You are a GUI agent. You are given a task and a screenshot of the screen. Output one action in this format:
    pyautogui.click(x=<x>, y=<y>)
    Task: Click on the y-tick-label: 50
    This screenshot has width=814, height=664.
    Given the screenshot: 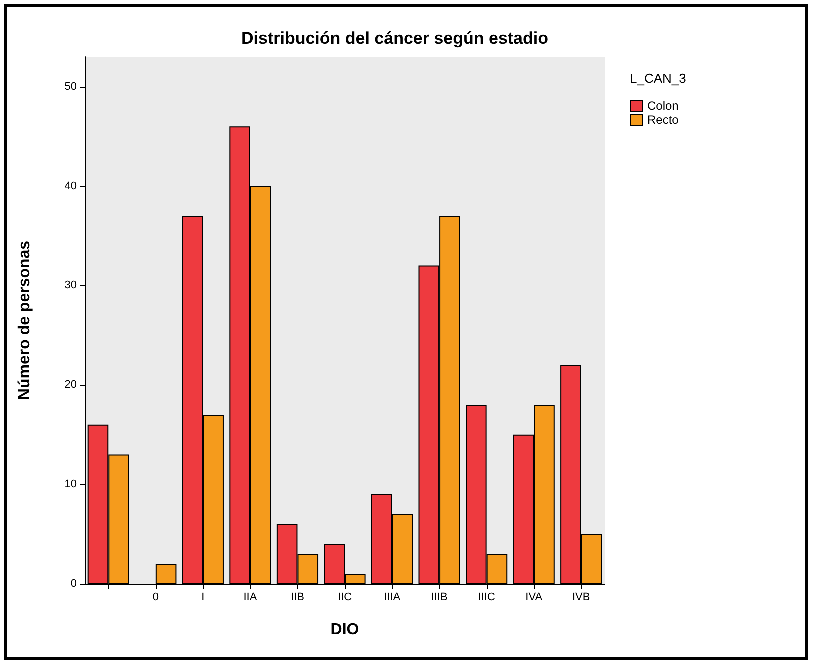 What is the action you would take?
    pyautogui.click(x=70, y=86)
    